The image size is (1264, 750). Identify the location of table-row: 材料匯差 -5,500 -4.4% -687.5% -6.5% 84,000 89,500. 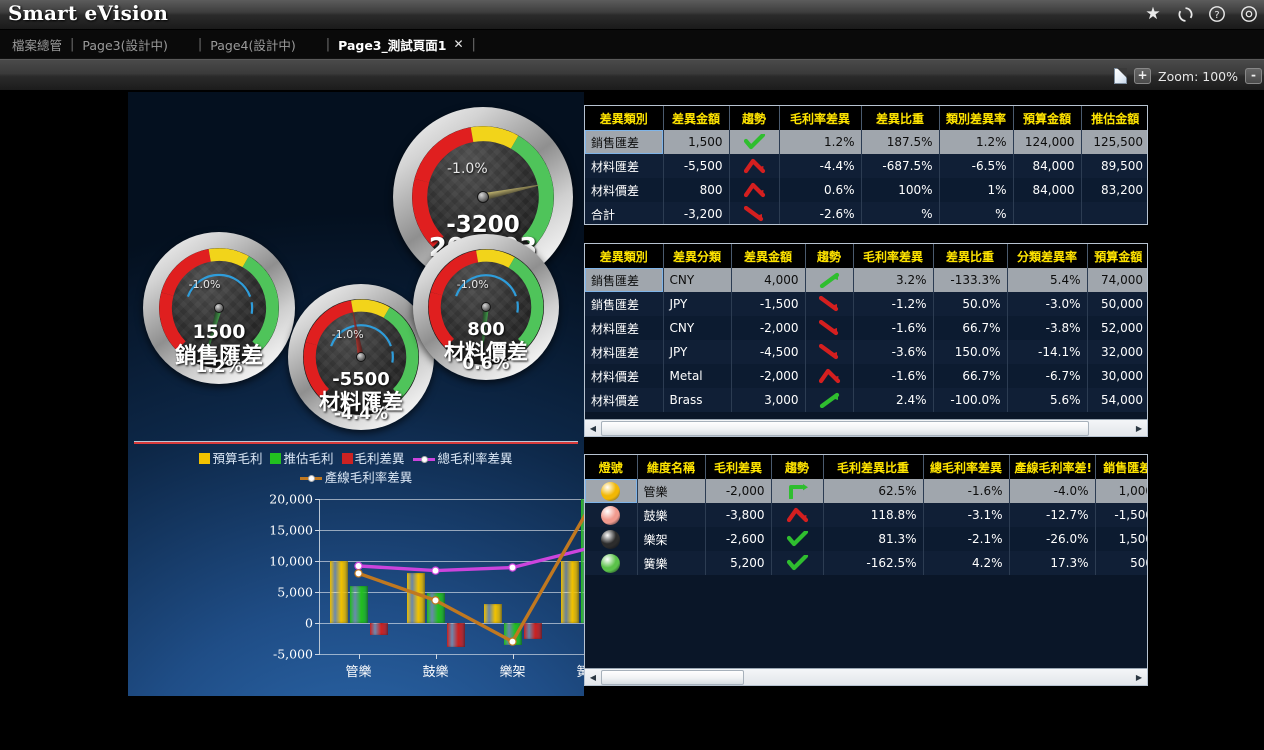
(866, 166).